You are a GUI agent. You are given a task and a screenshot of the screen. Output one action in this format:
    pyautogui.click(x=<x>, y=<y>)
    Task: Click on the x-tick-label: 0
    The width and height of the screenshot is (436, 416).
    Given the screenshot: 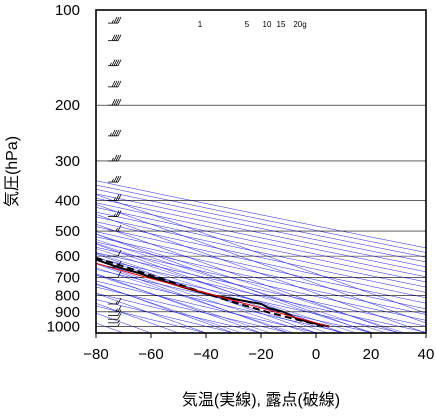 What is the action you would take?
    pyautogui.click(x=316, y=354)
    